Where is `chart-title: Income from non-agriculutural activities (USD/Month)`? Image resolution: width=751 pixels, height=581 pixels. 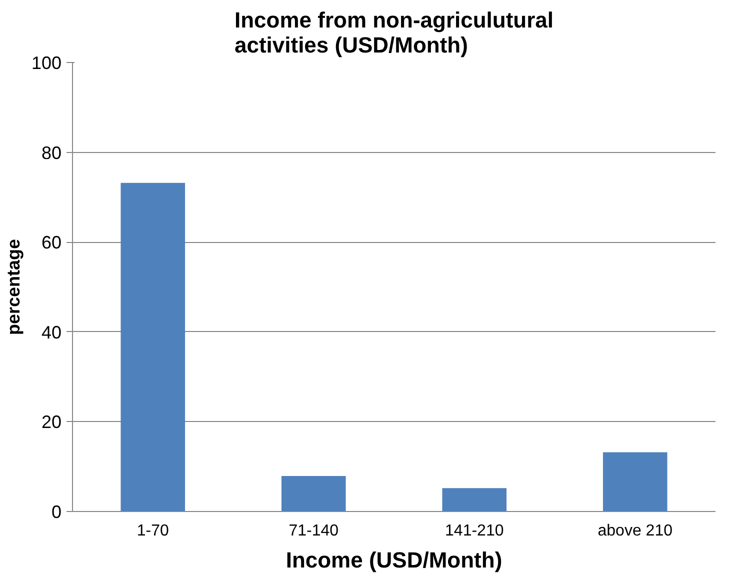
chart-title: Income from non-agriculutural activities (USD/Month) is located at coordinates (394, 33).